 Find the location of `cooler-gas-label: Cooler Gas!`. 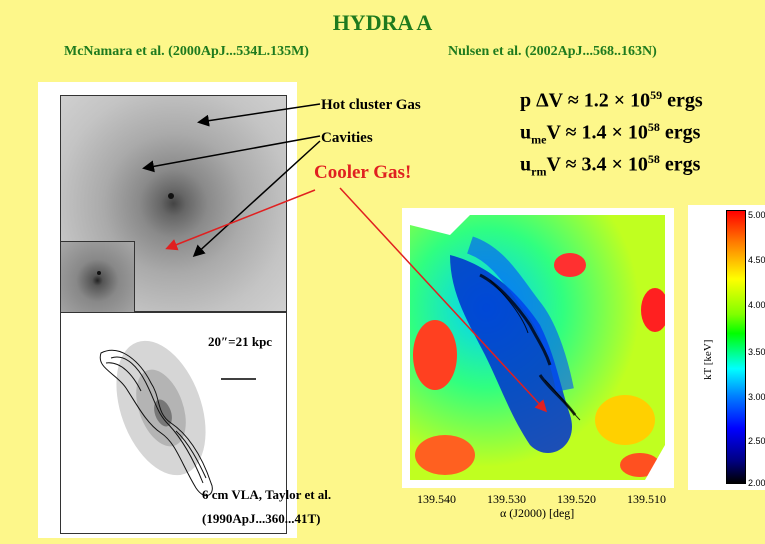

cooler-gas-label: Cooler Gas! is located at coordinates (363, 172).